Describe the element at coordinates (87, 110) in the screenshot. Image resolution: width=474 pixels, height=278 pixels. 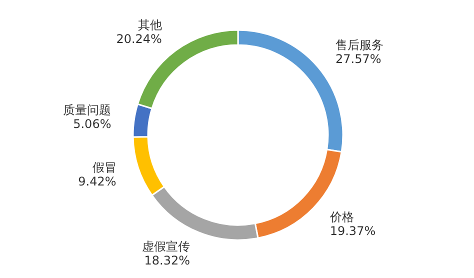
I see `slice-label: 质量问题` at that location.